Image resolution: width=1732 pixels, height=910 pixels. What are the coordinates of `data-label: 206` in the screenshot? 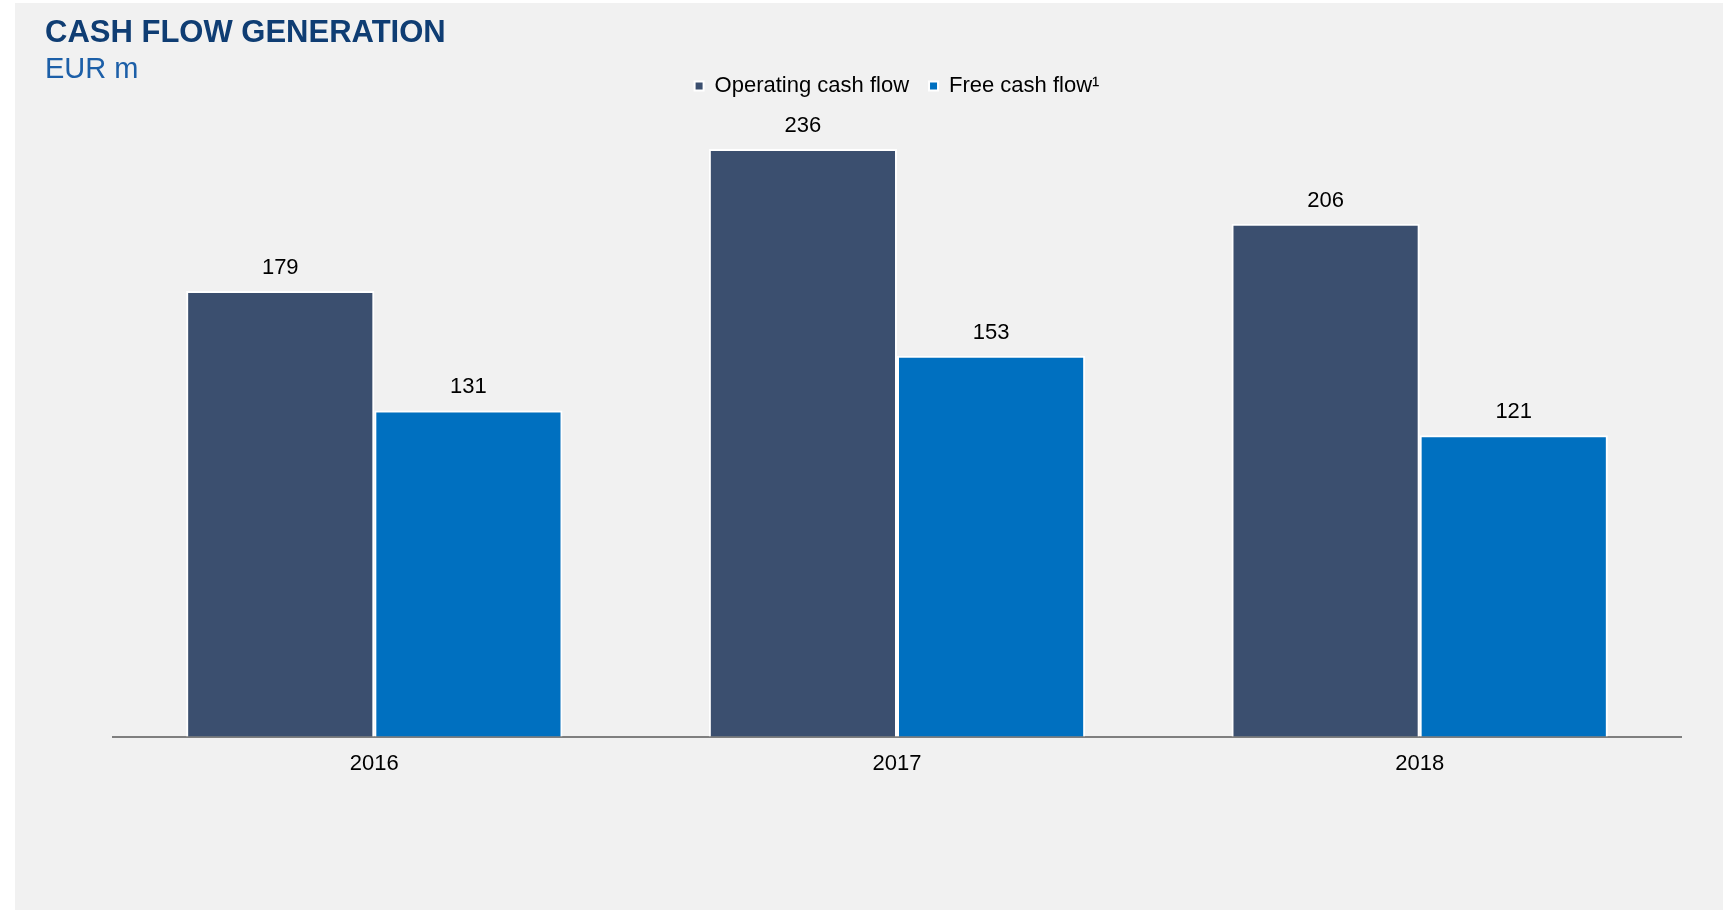 It's located at (1325, 199).